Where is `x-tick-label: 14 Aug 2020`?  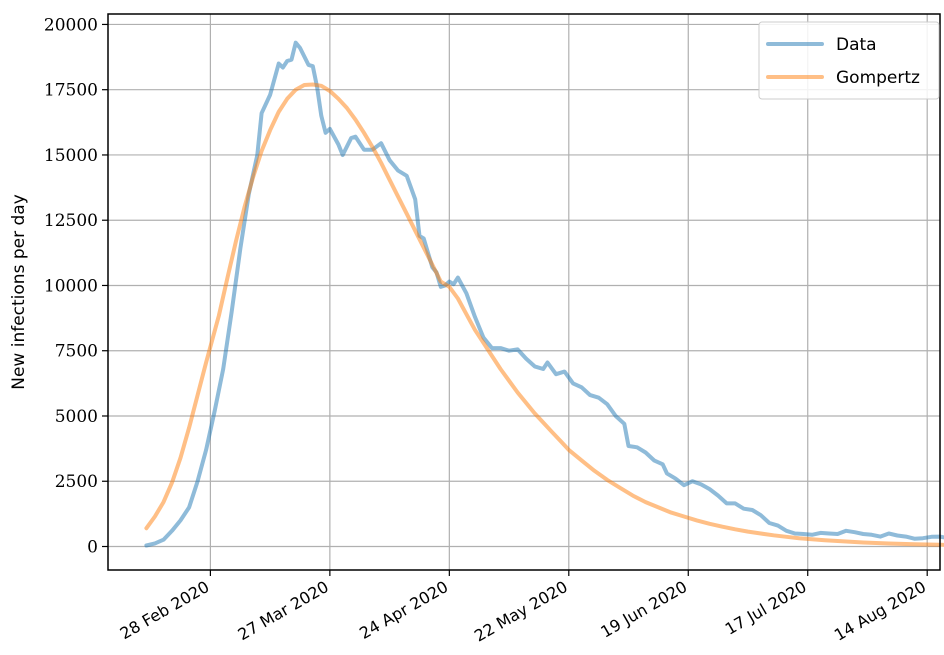
x-tick-label: 14 Aug 2020 is located at coordinates (880, 611).